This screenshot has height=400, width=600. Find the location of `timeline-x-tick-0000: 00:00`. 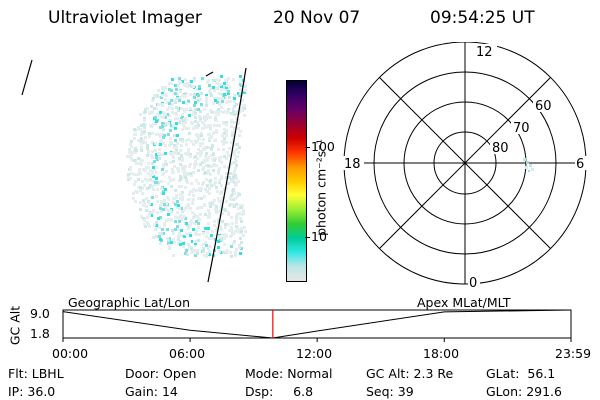

timeline-x-tick-0000: 00:00 is located at coordinates (70, 353).